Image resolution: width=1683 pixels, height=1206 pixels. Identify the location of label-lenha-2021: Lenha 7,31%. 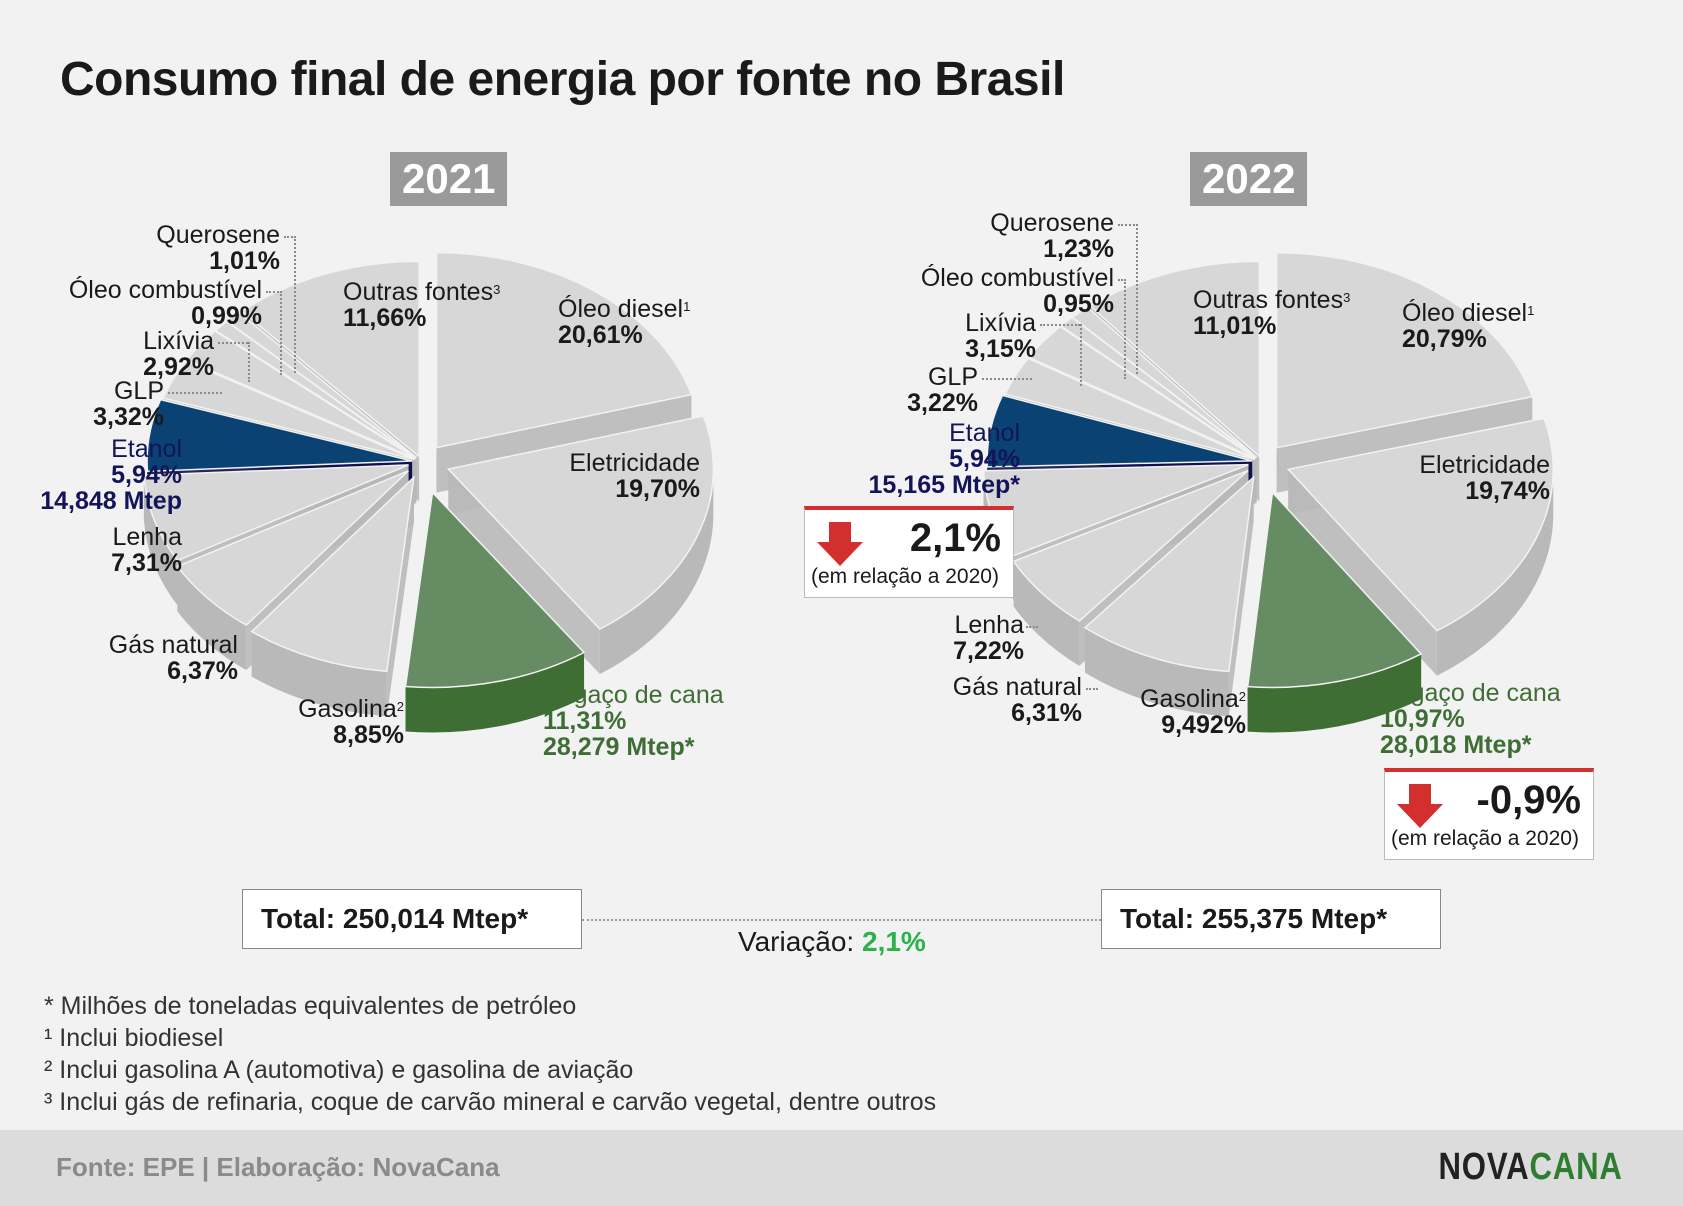
(146, 550).